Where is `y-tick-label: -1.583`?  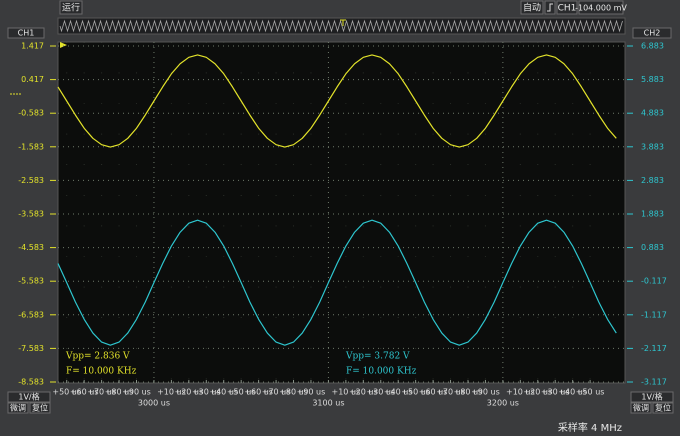
y-tick-label: -1.583 is located at coordinates (31, 146).